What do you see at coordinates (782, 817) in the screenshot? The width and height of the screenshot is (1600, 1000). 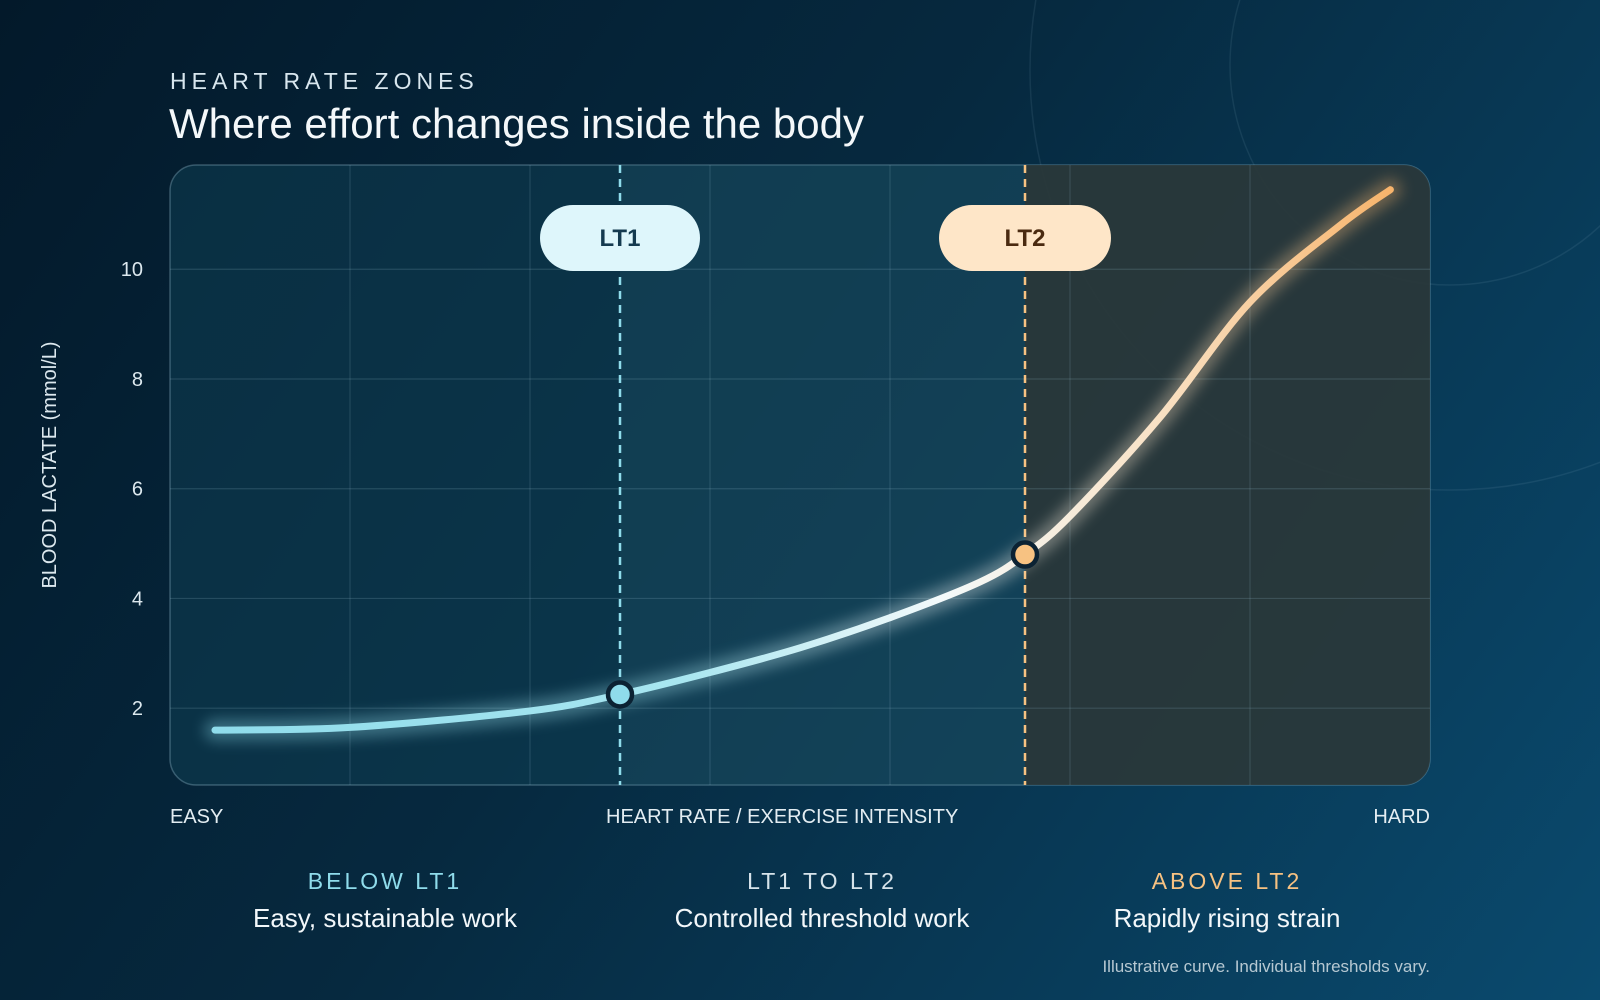 I see `x-axis-title: HEART RATE / EXERCISE INTENSITY` at bounding box center [782, 817].